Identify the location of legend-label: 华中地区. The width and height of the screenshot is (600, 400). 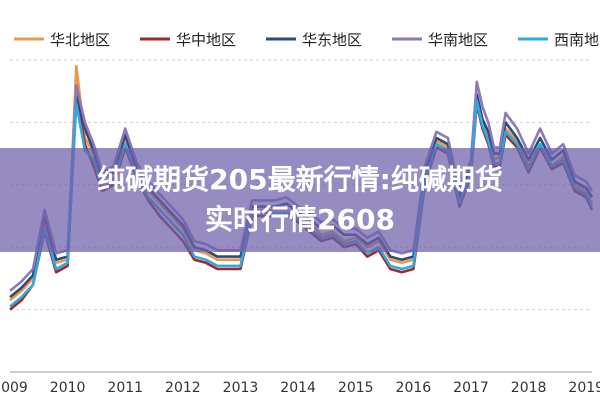
(206, 40).